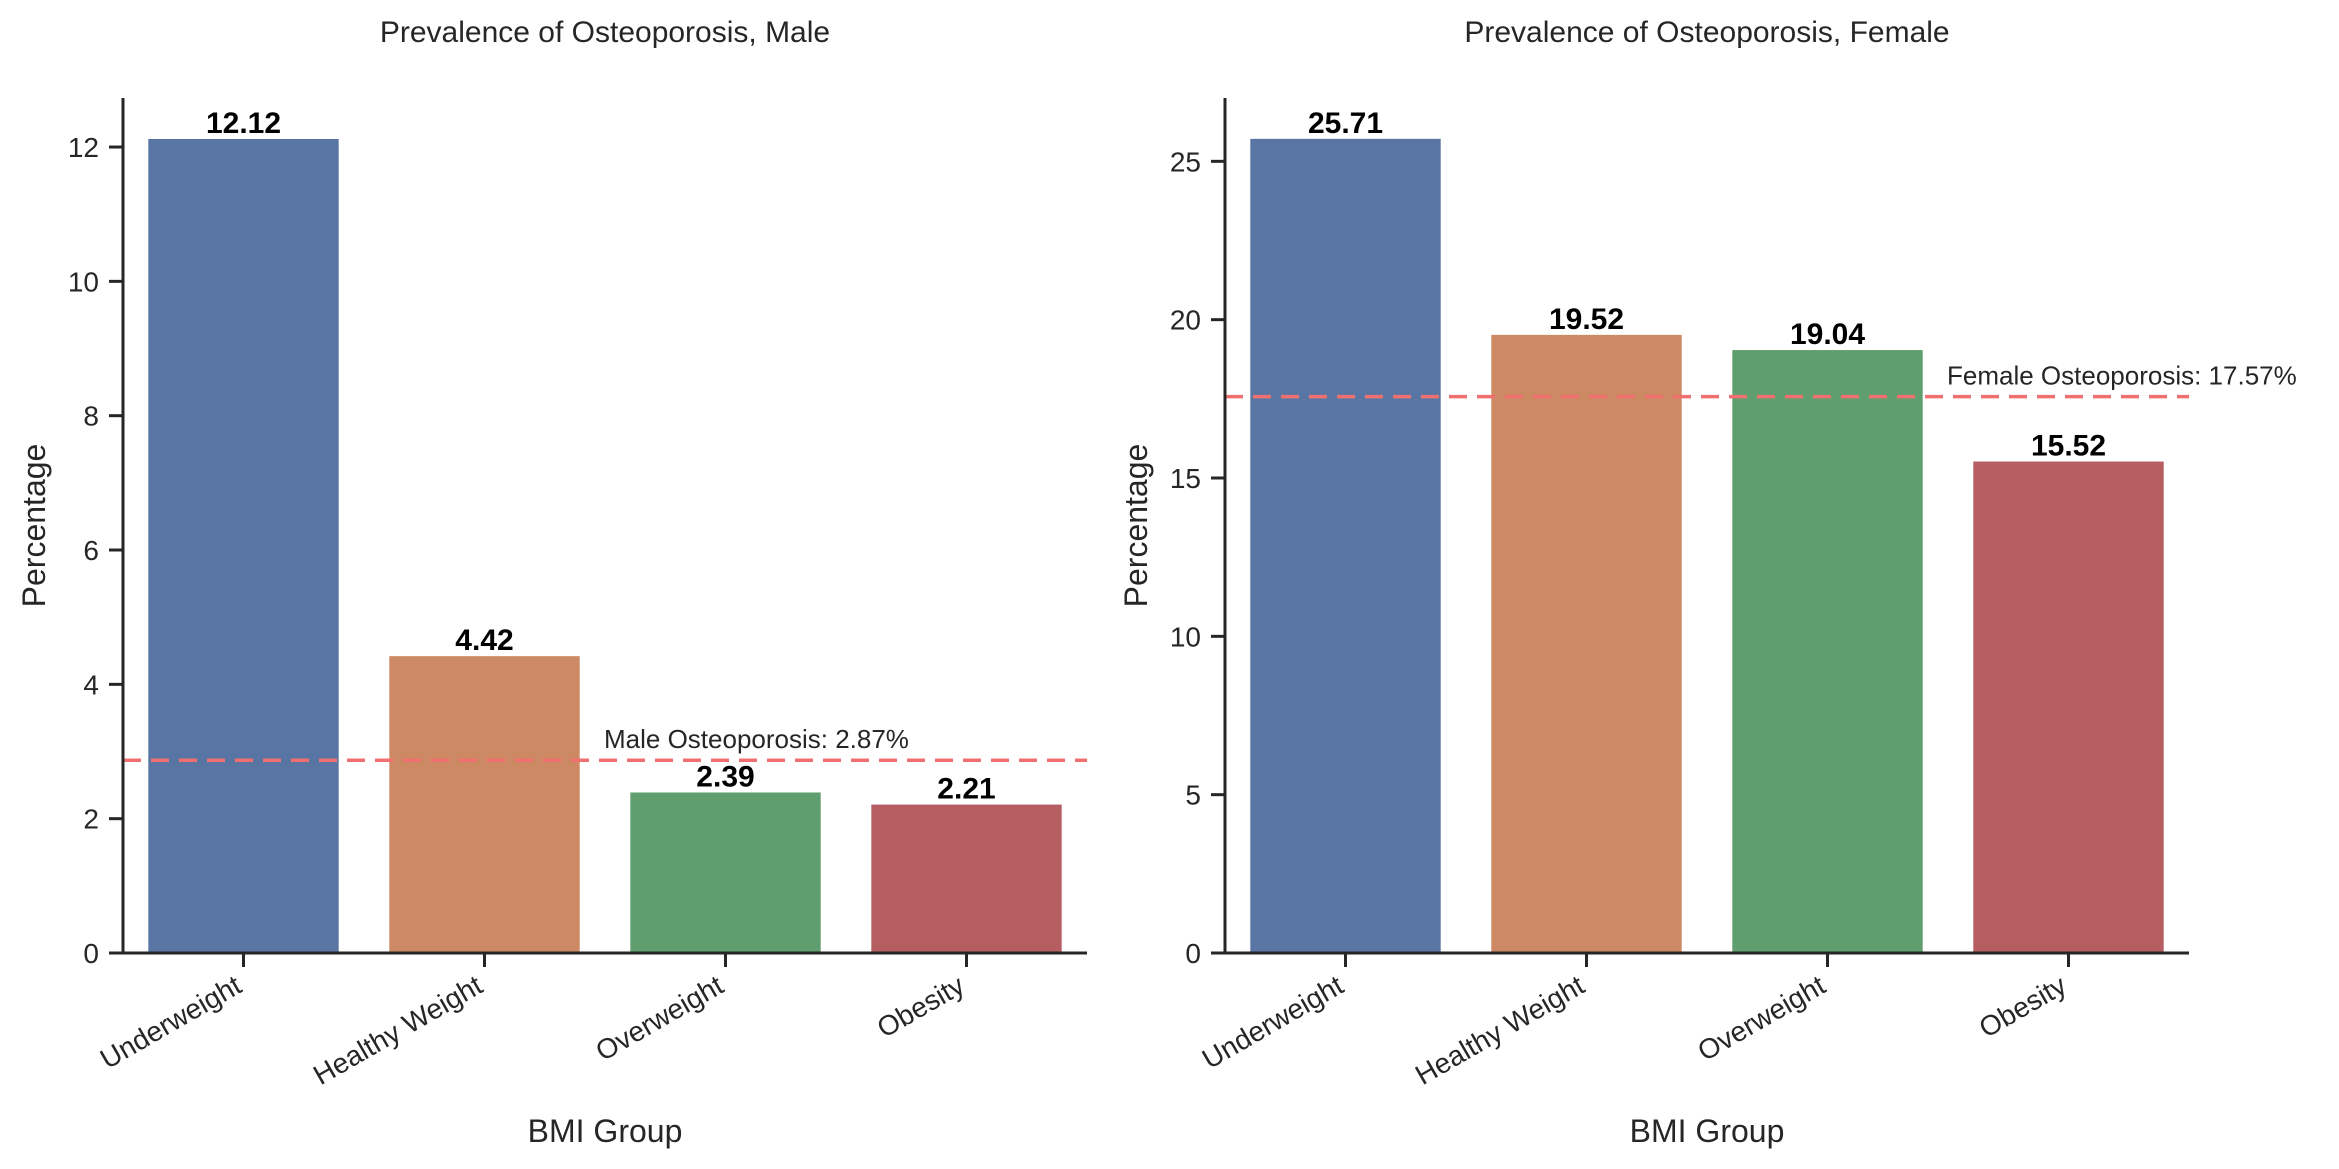 This screenshot has width=2339, height=1169. What do you see at coordinates (2068, 446) in the screenshot?
I see `bar-value-label: 15.52` at bounding box center [2068, 446].